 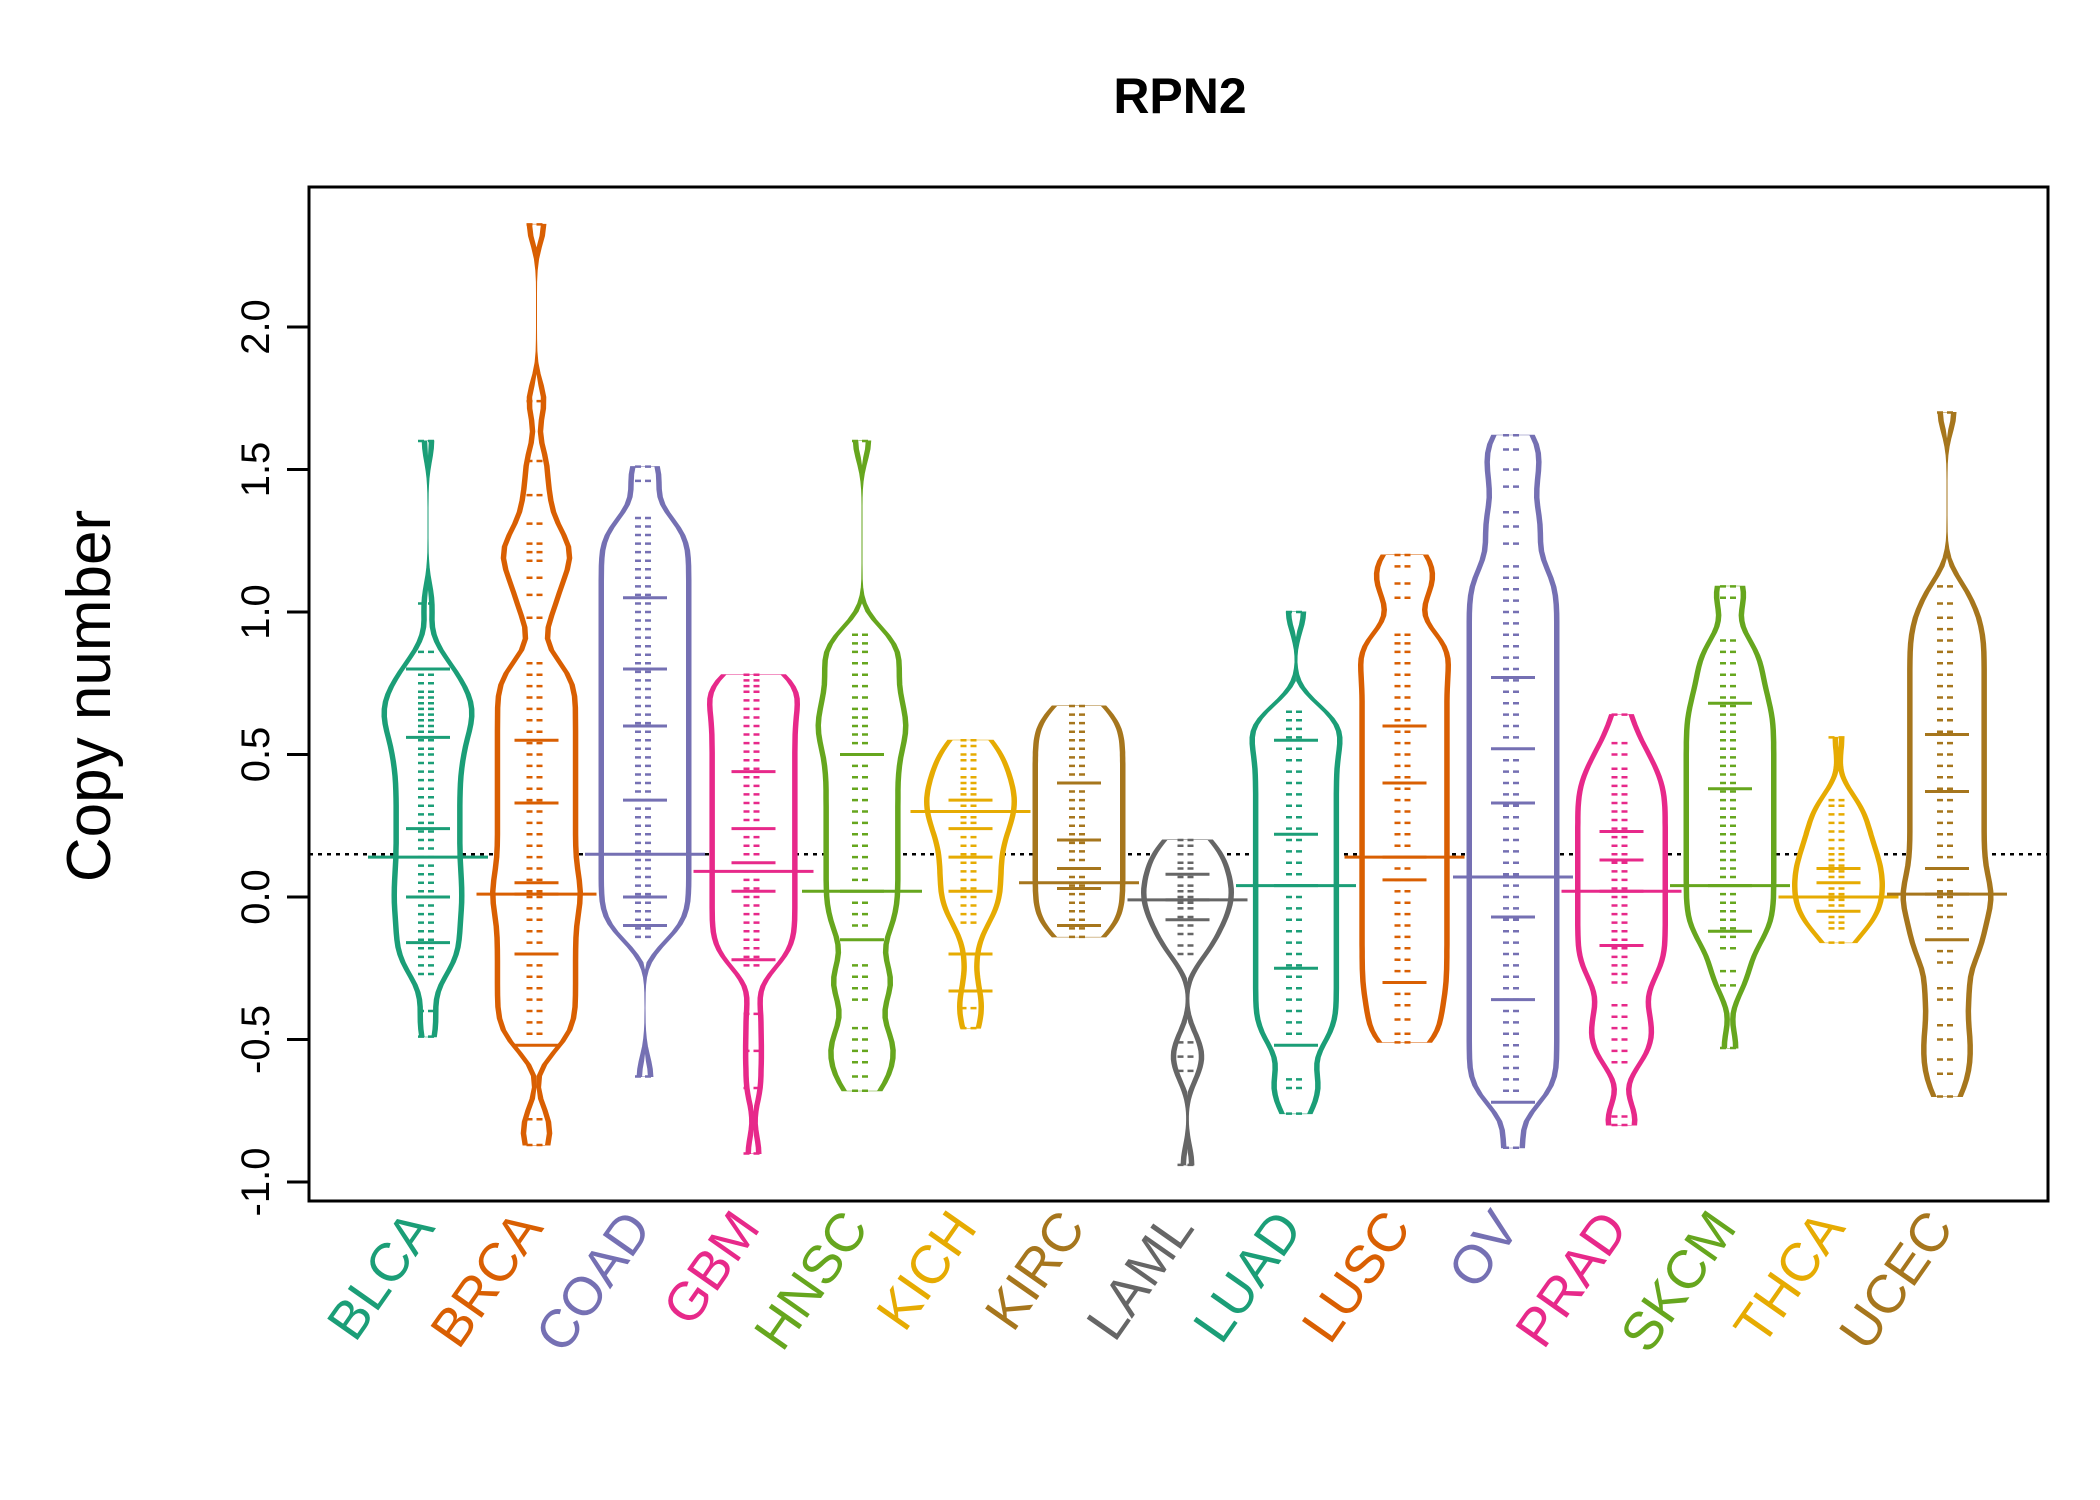 I want to click on bean-hnsc, so click(x=862, y=766).